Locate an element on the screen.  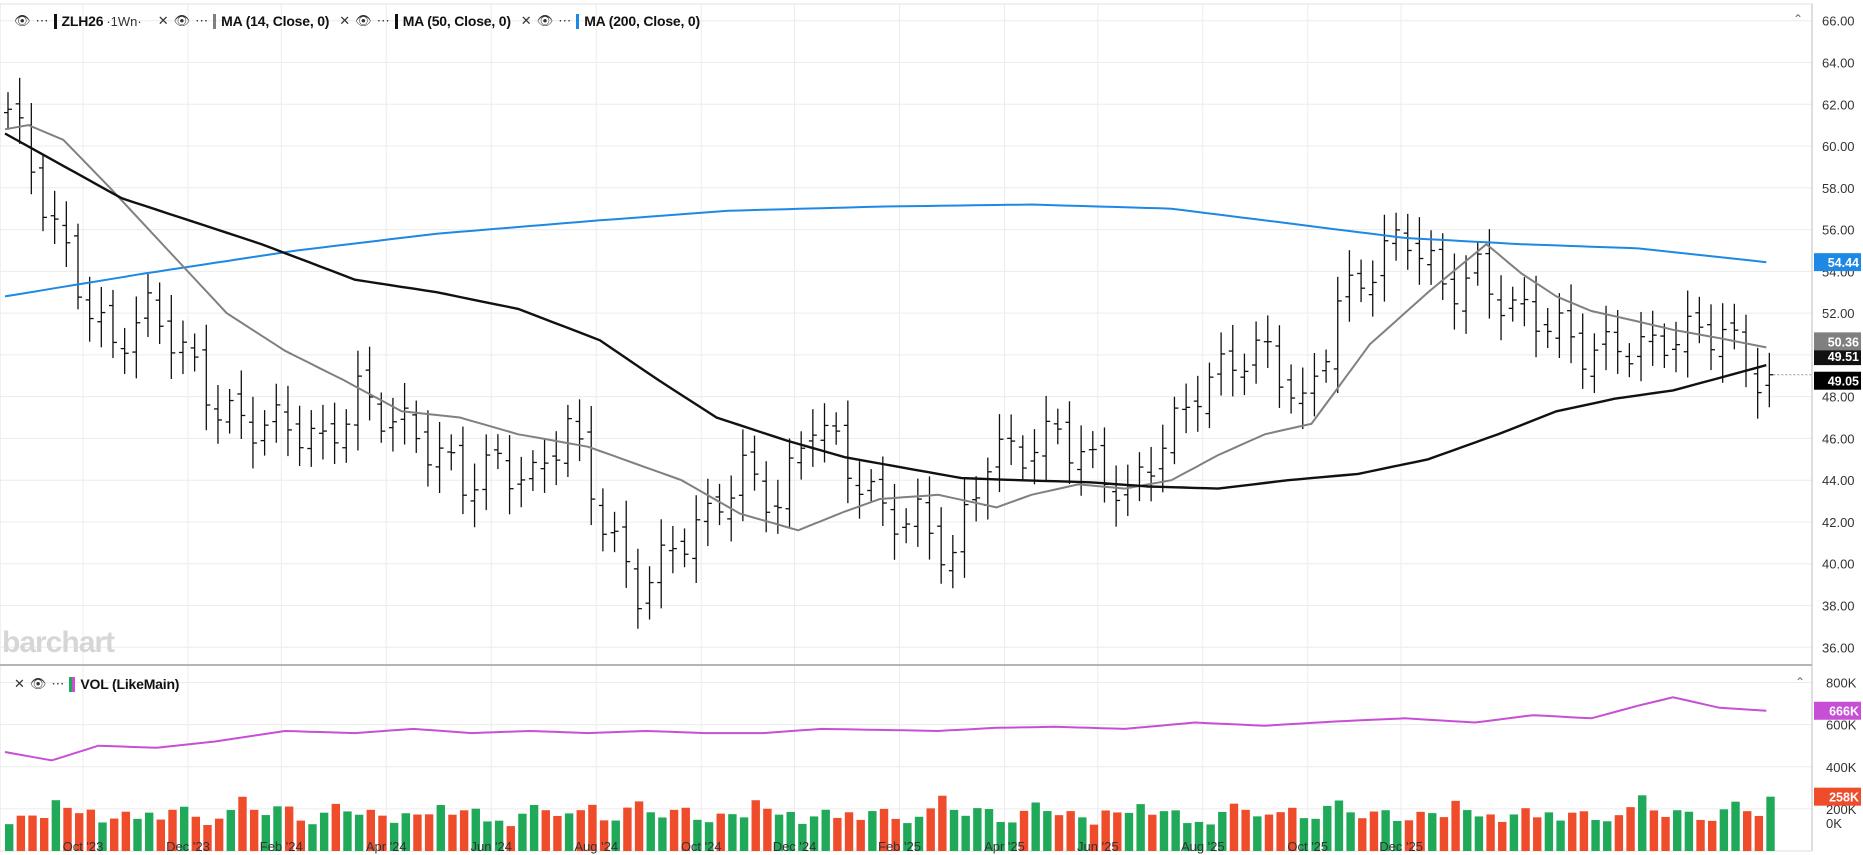
date-tick-label: Dec '24 is located at coordinates (795, 846).